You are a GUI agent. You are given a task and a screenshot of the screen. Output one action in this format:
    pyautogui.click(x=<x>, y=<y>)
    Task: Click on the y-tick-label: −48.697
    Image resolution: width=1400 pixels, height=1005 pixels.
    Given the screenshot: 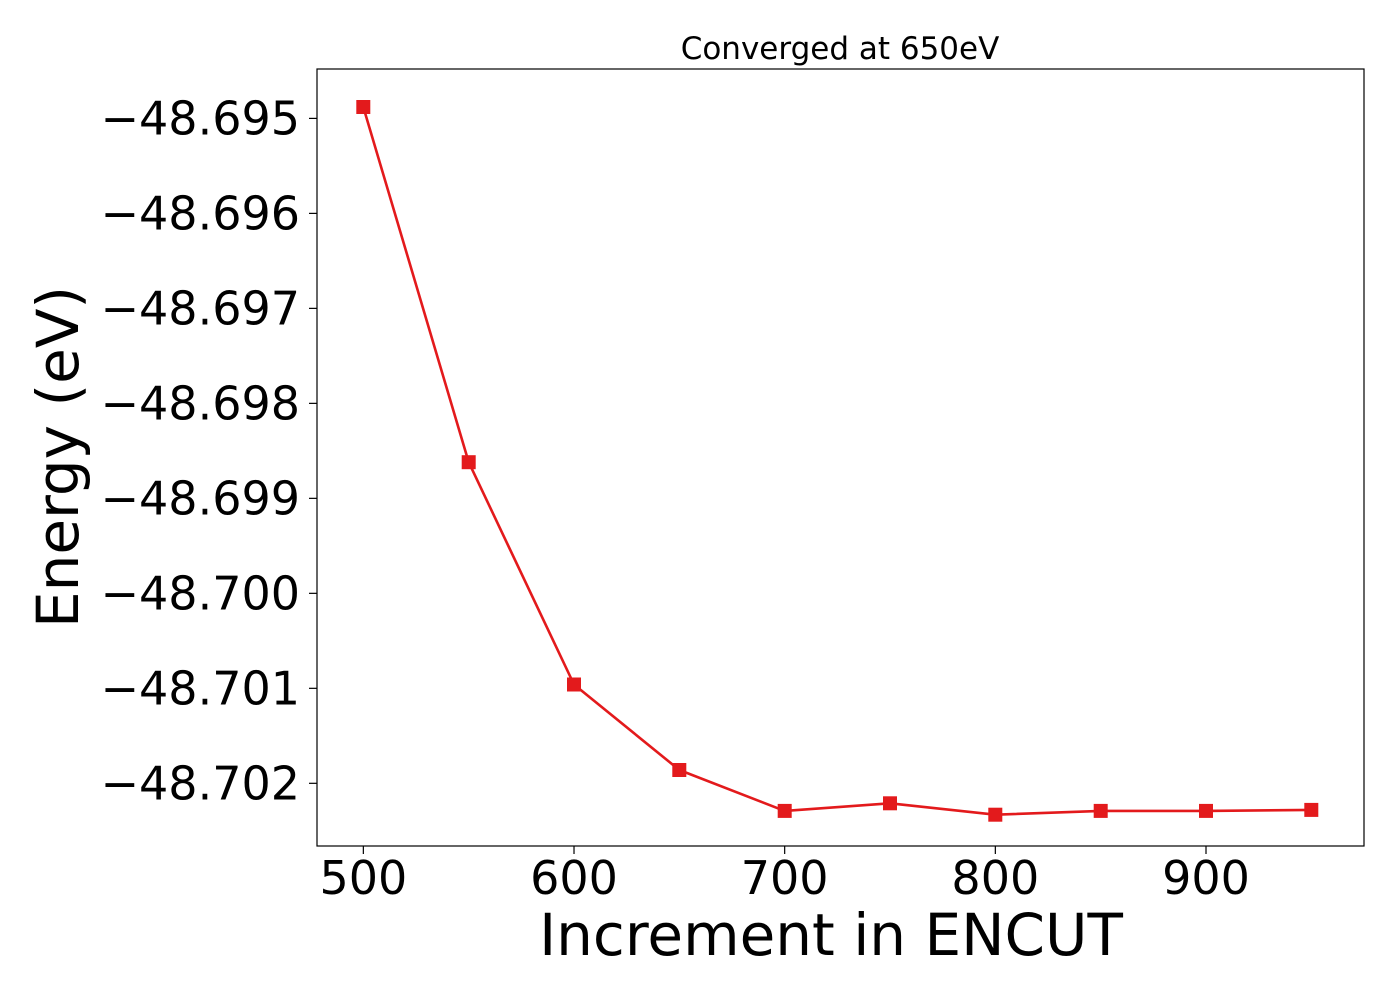 What is the action you would take?
    pyautogui.click(x=201, y=308)
    